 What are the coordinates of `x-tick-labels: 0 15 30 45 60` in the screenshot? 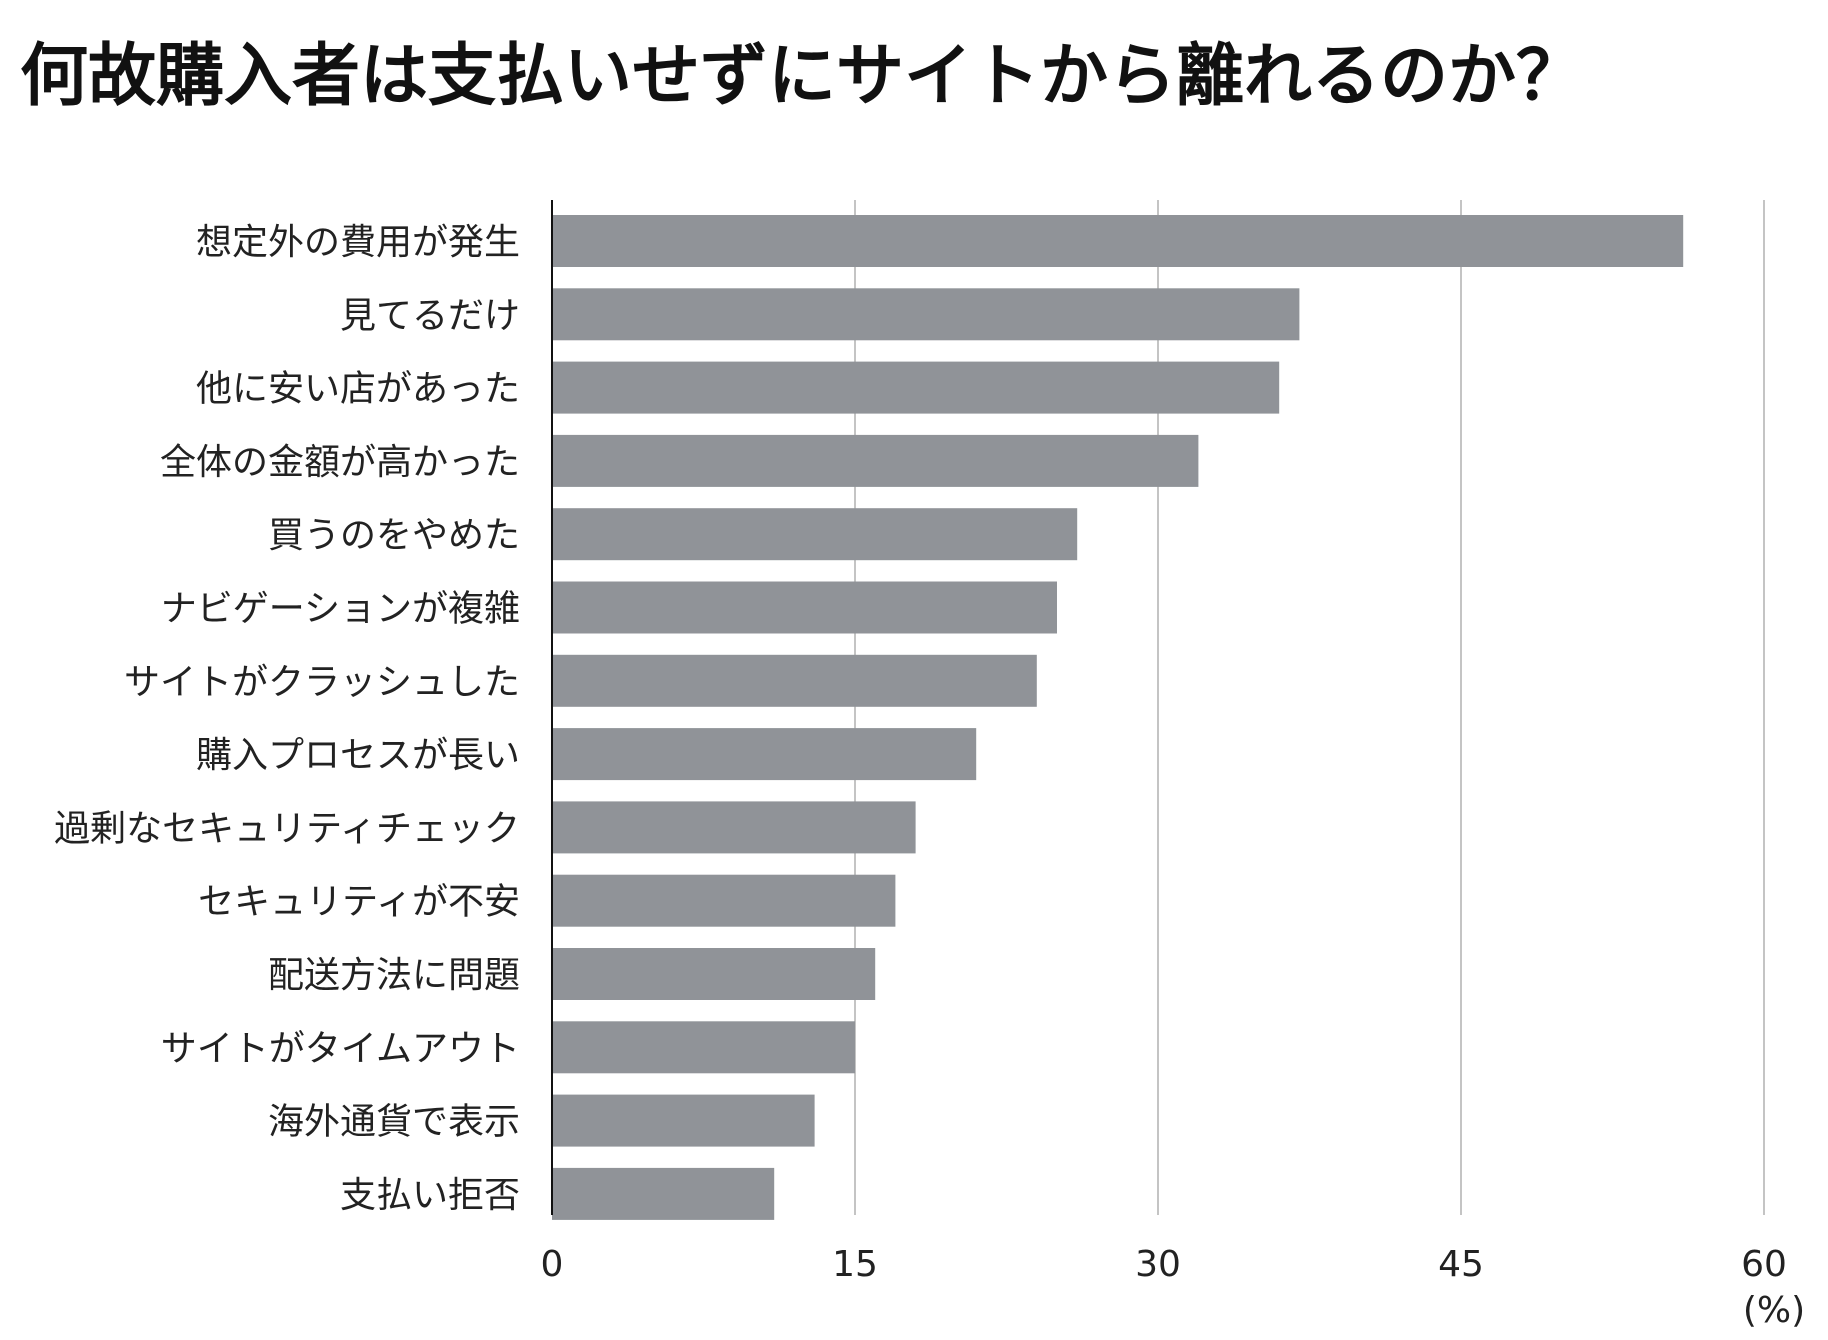 It's located at (1164, 1264).